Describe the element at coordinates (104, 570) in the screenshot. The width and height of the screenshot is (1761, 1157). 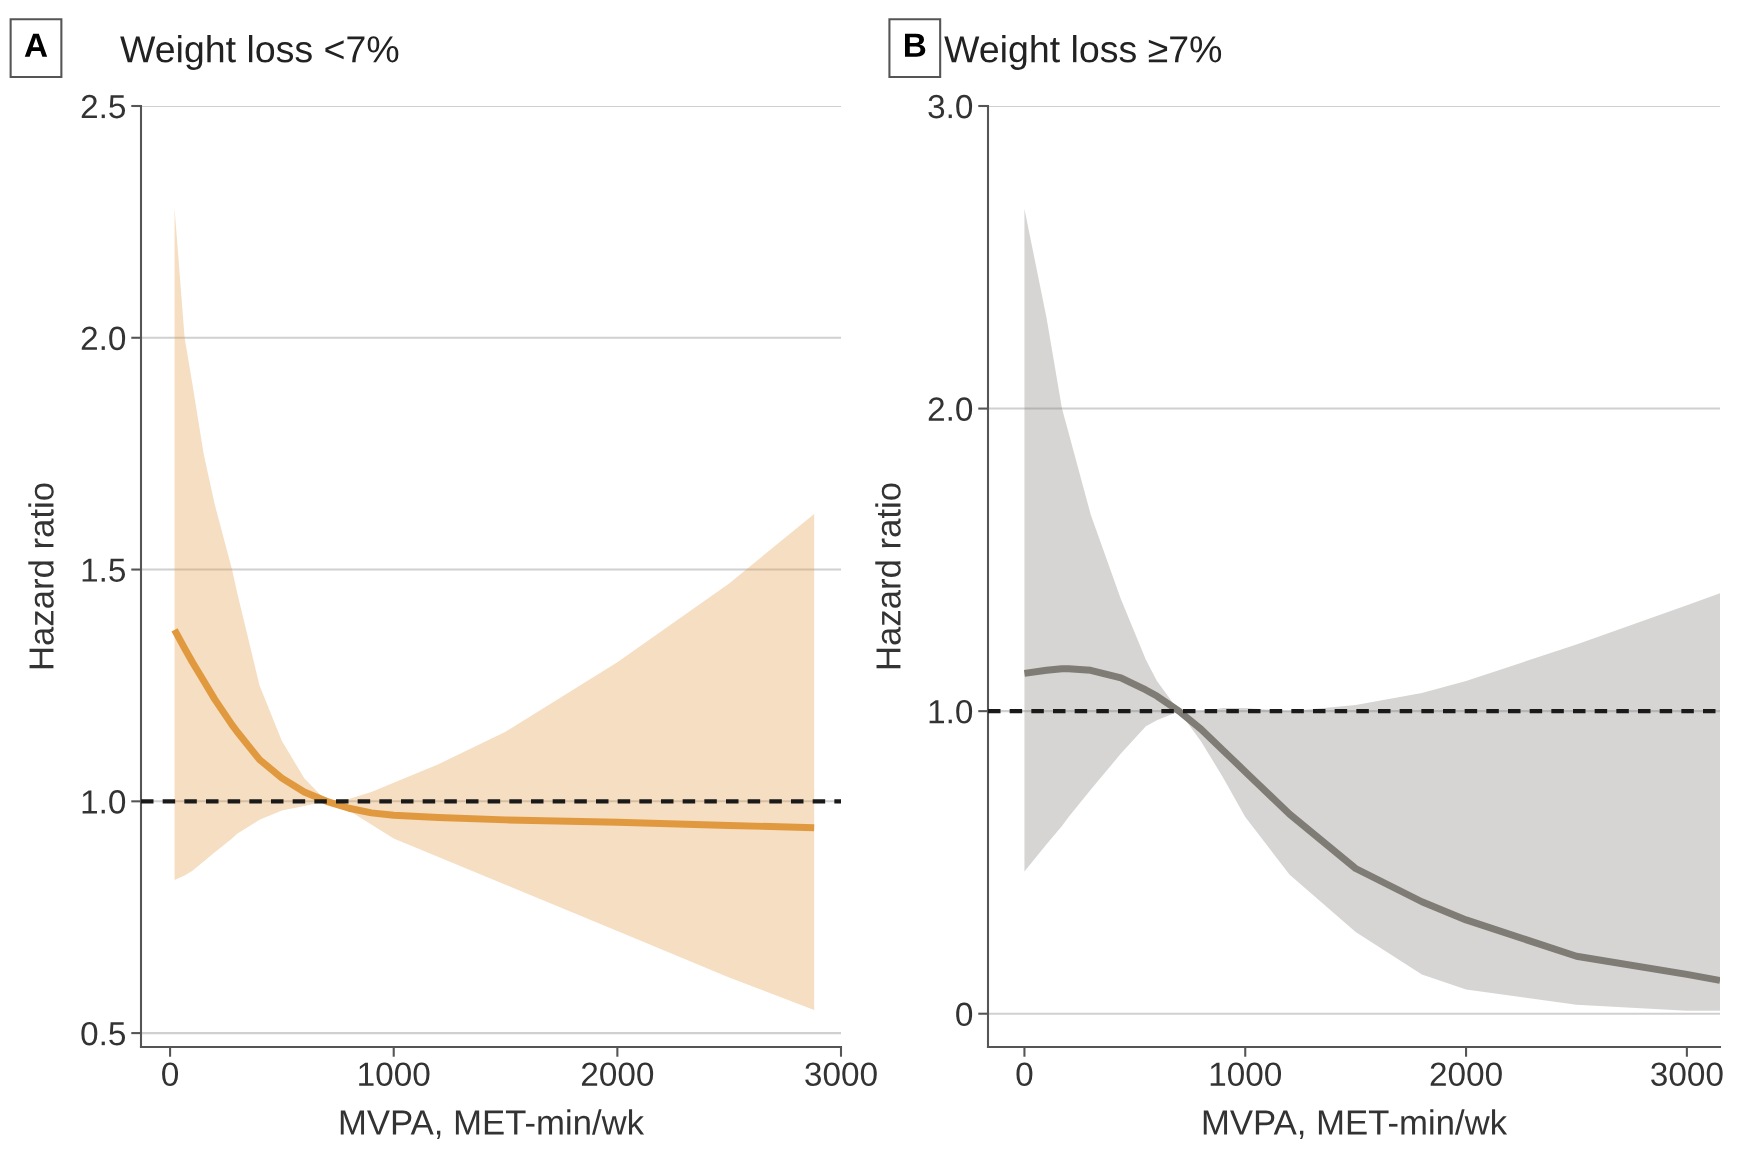
I see `y-tick-label: 1.5` at that location.